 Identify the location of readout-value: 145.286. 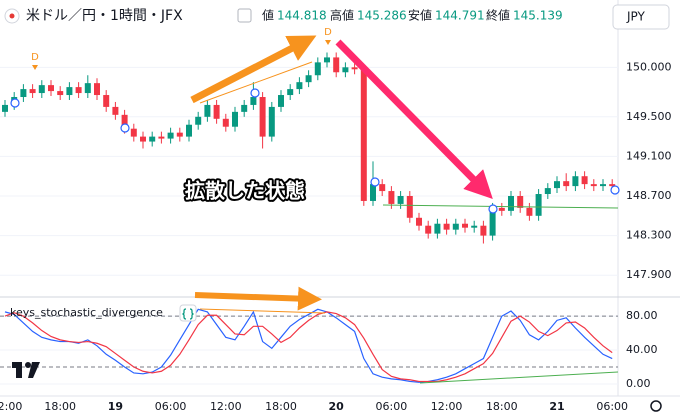
(382, 16).